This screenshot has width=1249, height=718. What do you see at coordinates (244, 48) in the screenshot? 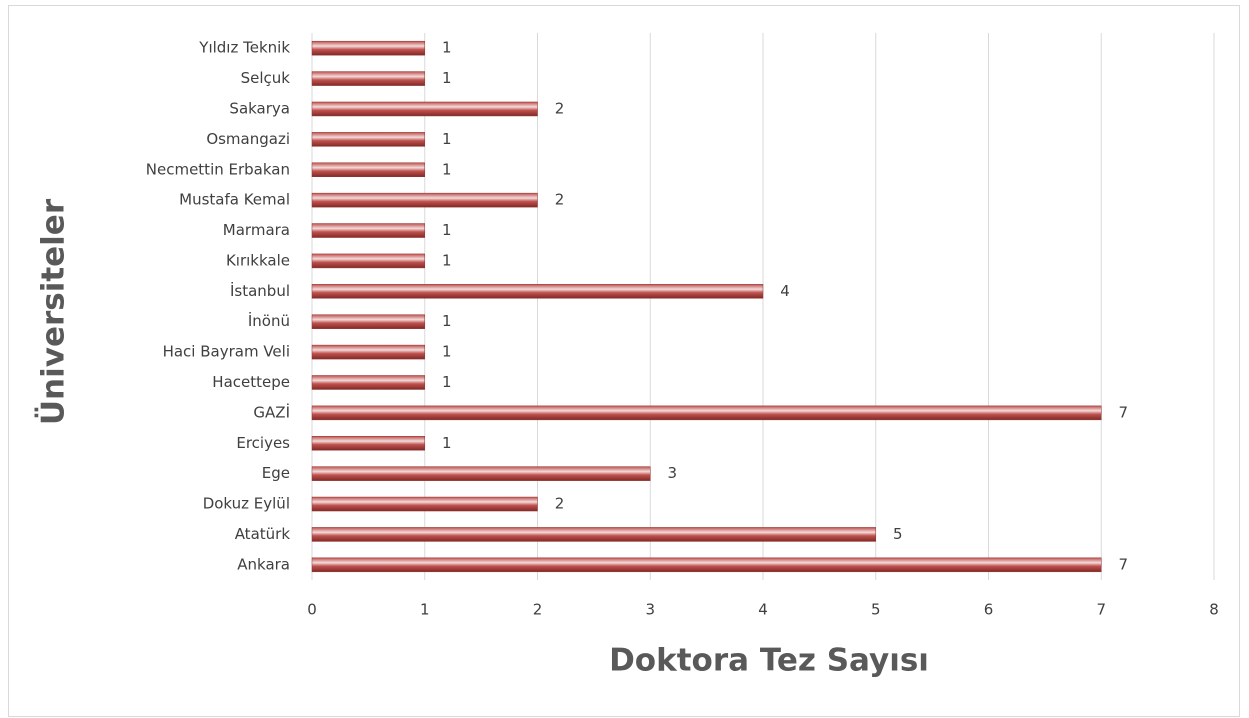
I see `y-tick-label: Yıldız Teknik` at bounding box center [244, 48].